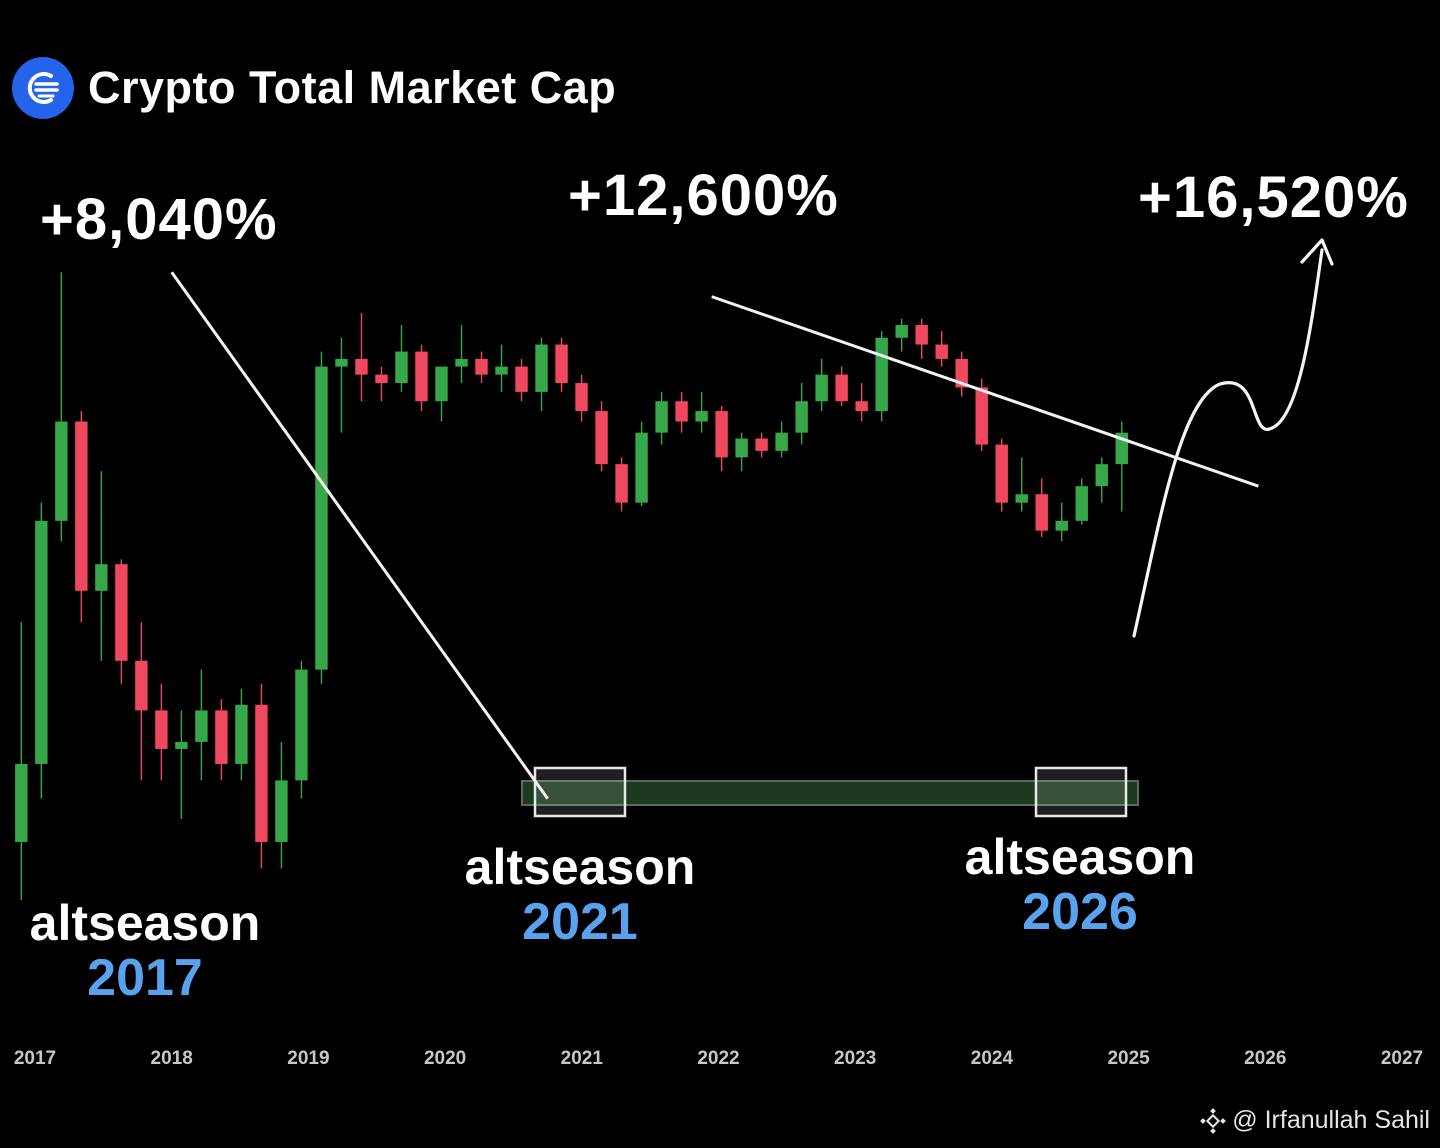  What do you see at coordinates (1273, 197) in the screenshot?
I see `gain-label-2026: +16,520%` at bounding box center [1273, 197].